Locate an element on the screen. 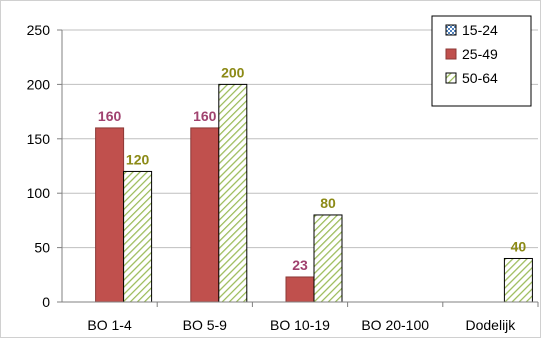 The image size is (541, 338). data-label: 120 is located at coordinates (138, 159).